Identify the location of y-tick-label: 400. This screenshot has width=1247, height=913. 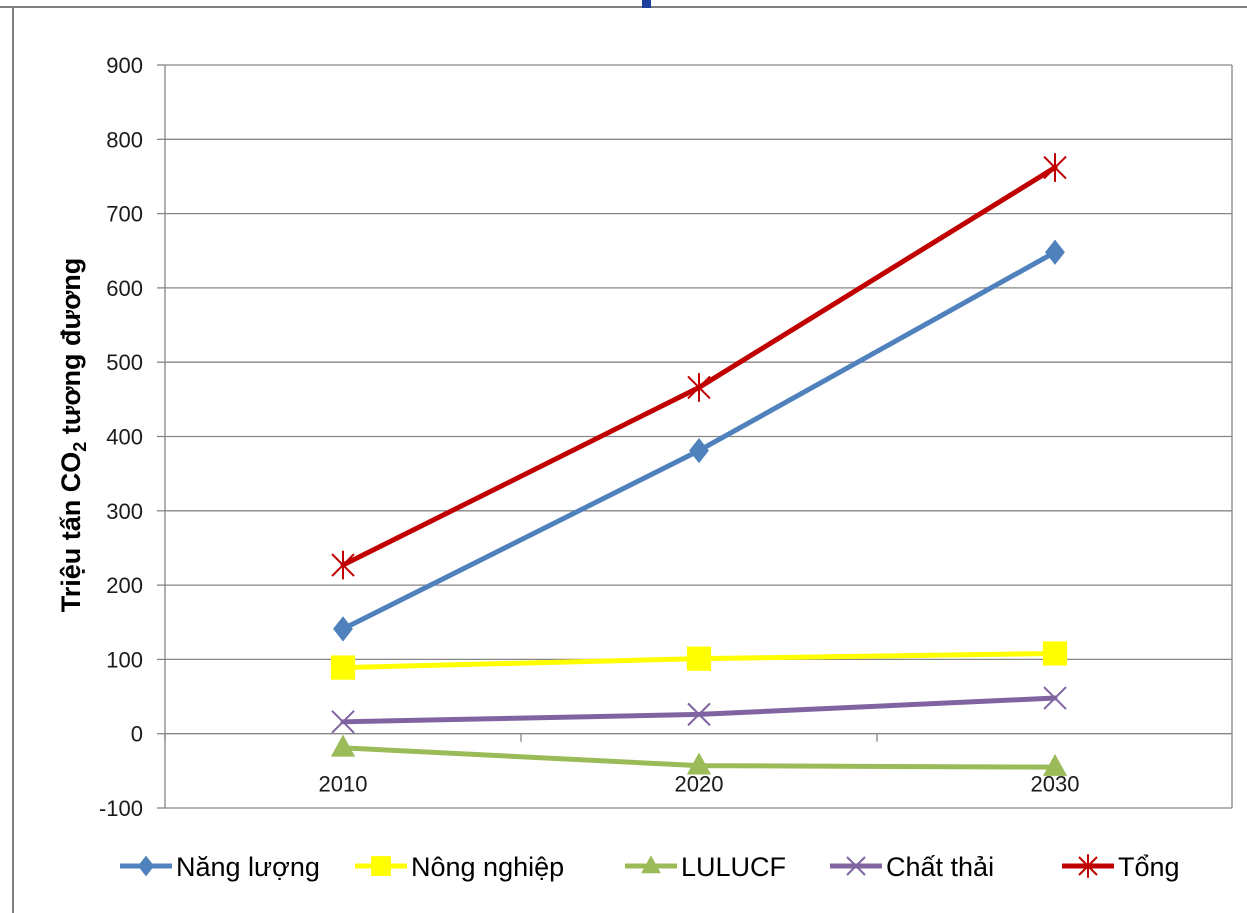
(124, 437).